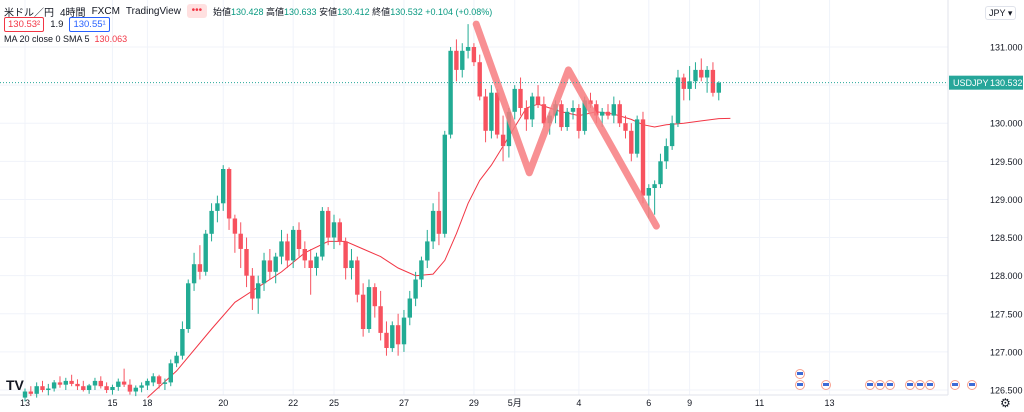 The width and height of the screenshot is (1024, 412). What do you see at coordinates (515, 403) in the screenshot?
I see `time-tick-label: 5月` at bounding box center [515, 403].